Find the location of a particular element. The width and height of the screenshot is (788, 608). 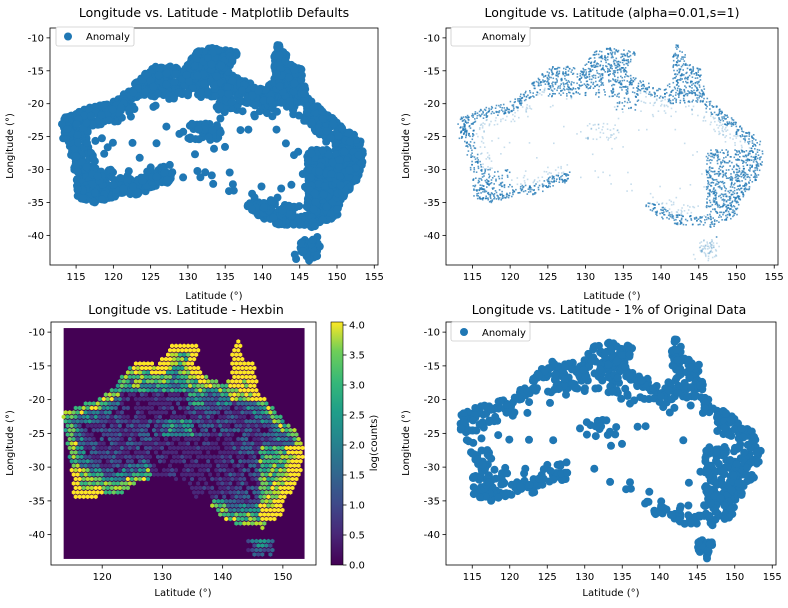

legend: Anomaly is located at coordinates (95, 36).